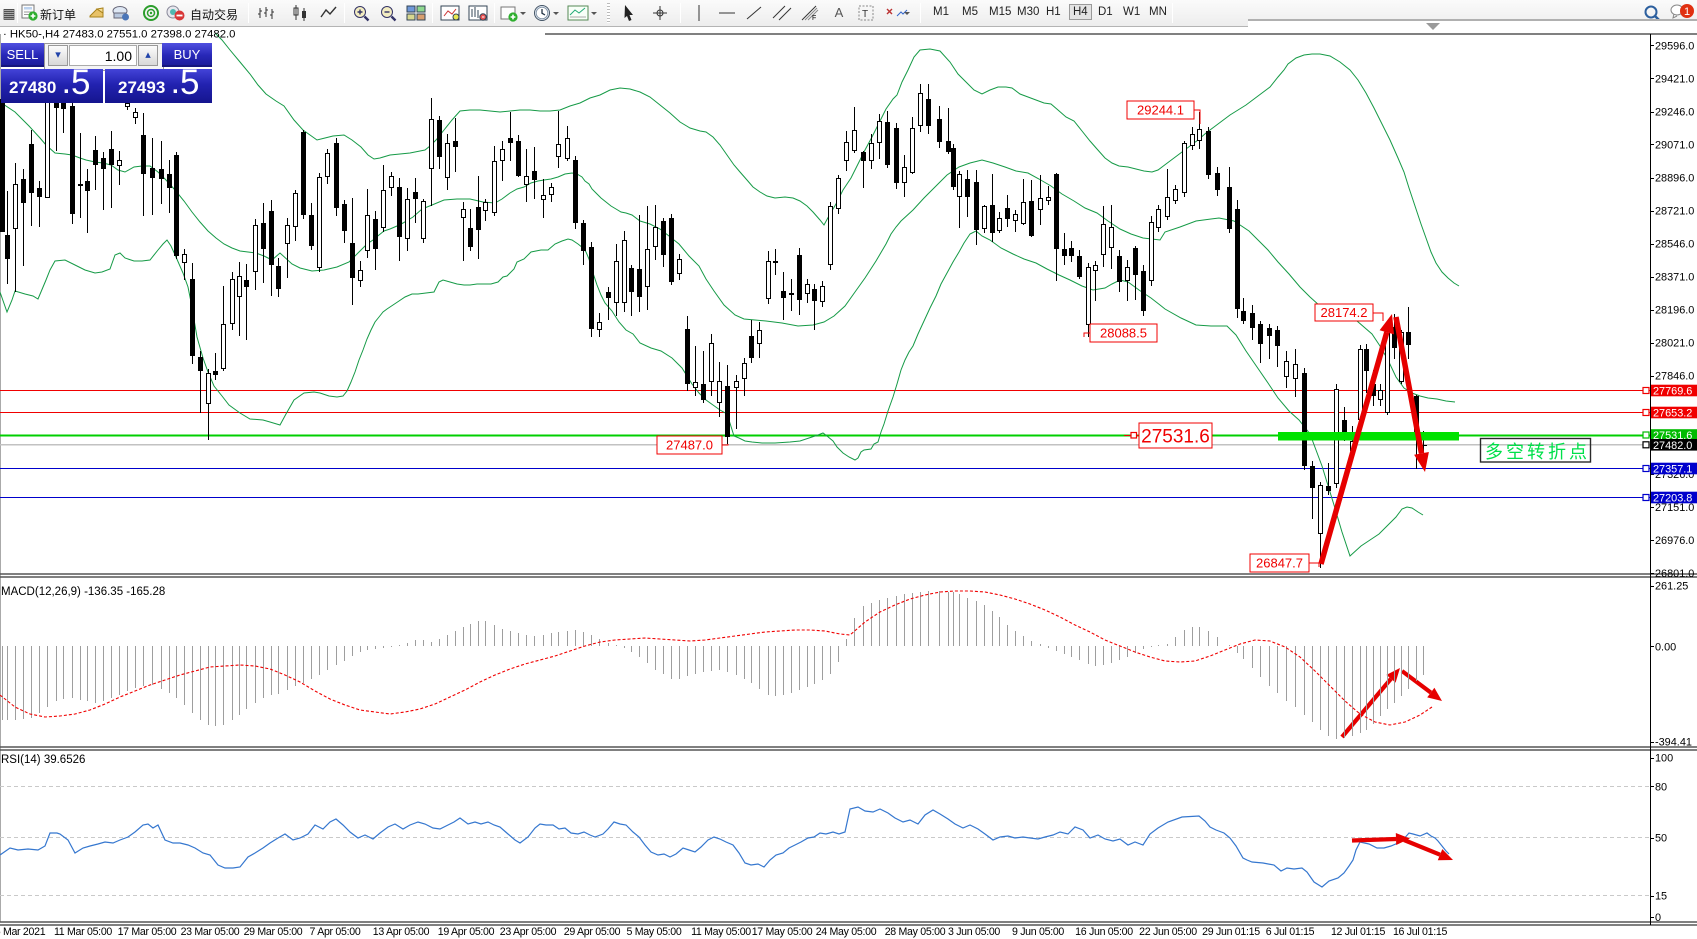 The height and width of the screenshot is (939, 1697). Describe the element at coordinates (1674, 278) in the screenshot. I see `svg-text: 28371.0` at that location.